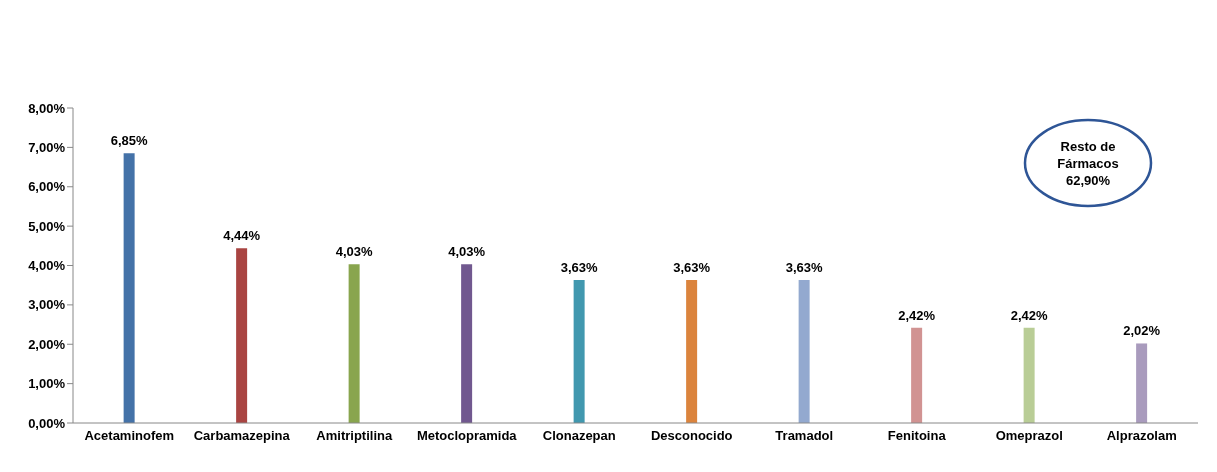 The width and height of the screenshot is (1217, 472). Describe the element at coordinates (242, 436) in the screenshot. I see `x-tick-label: Carbamazepina` at that location.